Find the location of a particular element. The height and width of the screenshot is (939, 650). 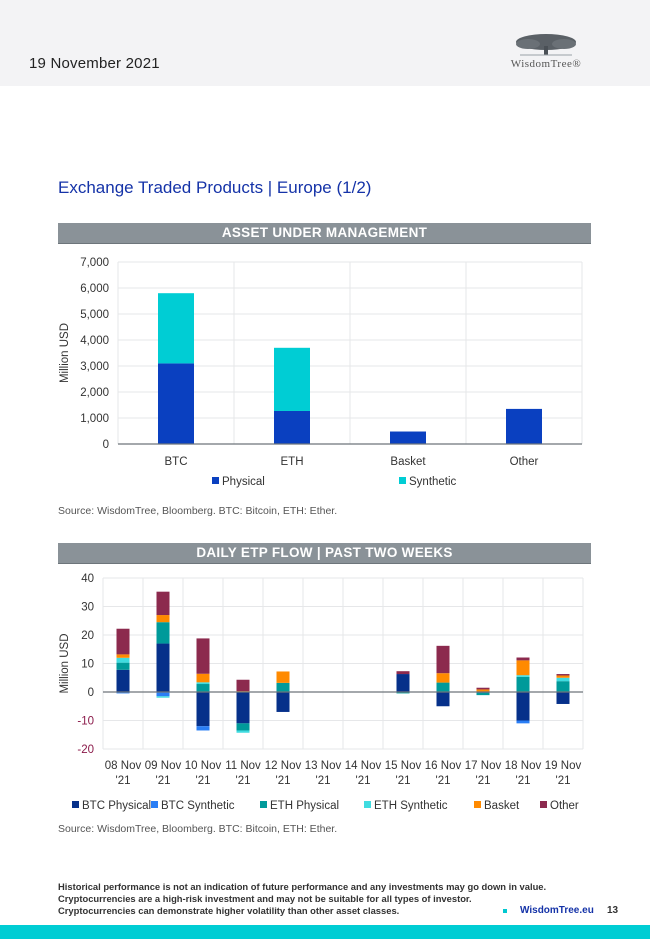

x-tick-label: 16 Nov is located at coordinates (443, 766).